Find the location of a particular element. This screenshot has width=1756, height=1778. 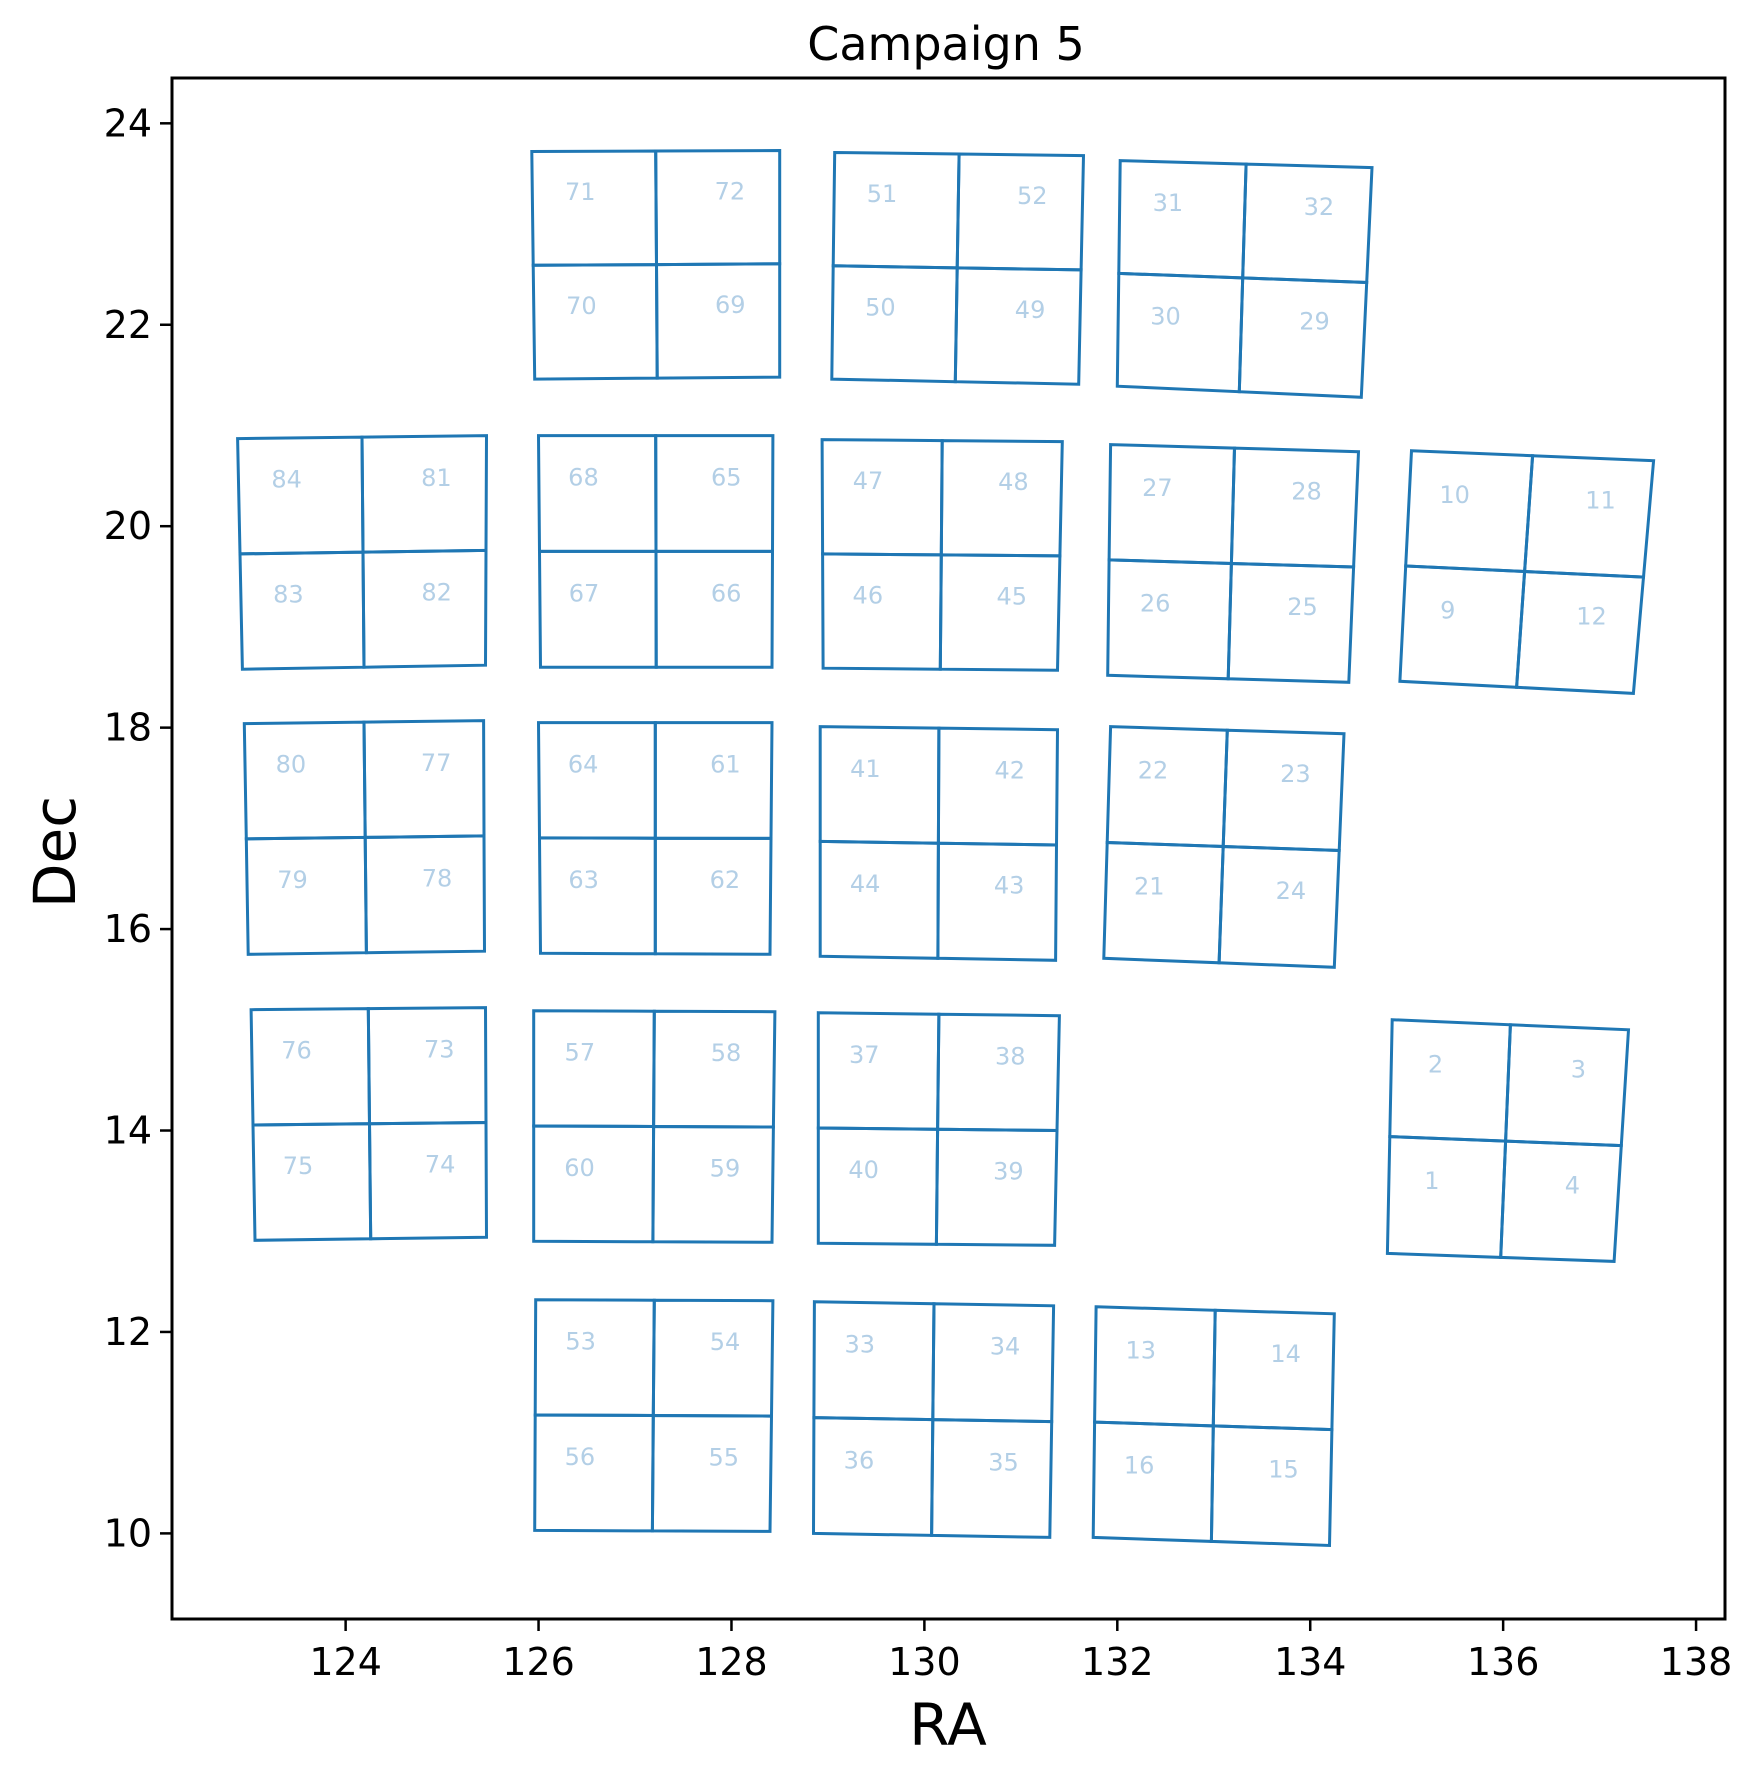

ccd-module: 71 72 70 69 is located at coordinates (656, 264).